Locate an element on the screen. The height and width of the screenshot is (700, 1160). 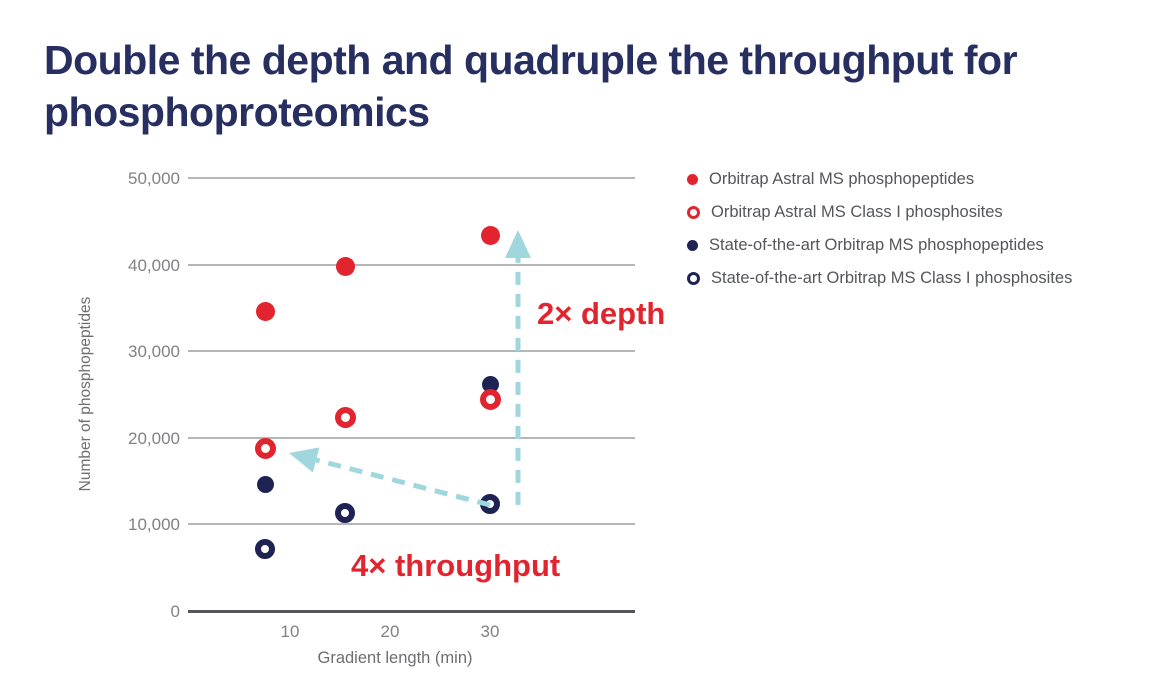
y-tick-label: 10,000 is located at coordinates (154, 525).